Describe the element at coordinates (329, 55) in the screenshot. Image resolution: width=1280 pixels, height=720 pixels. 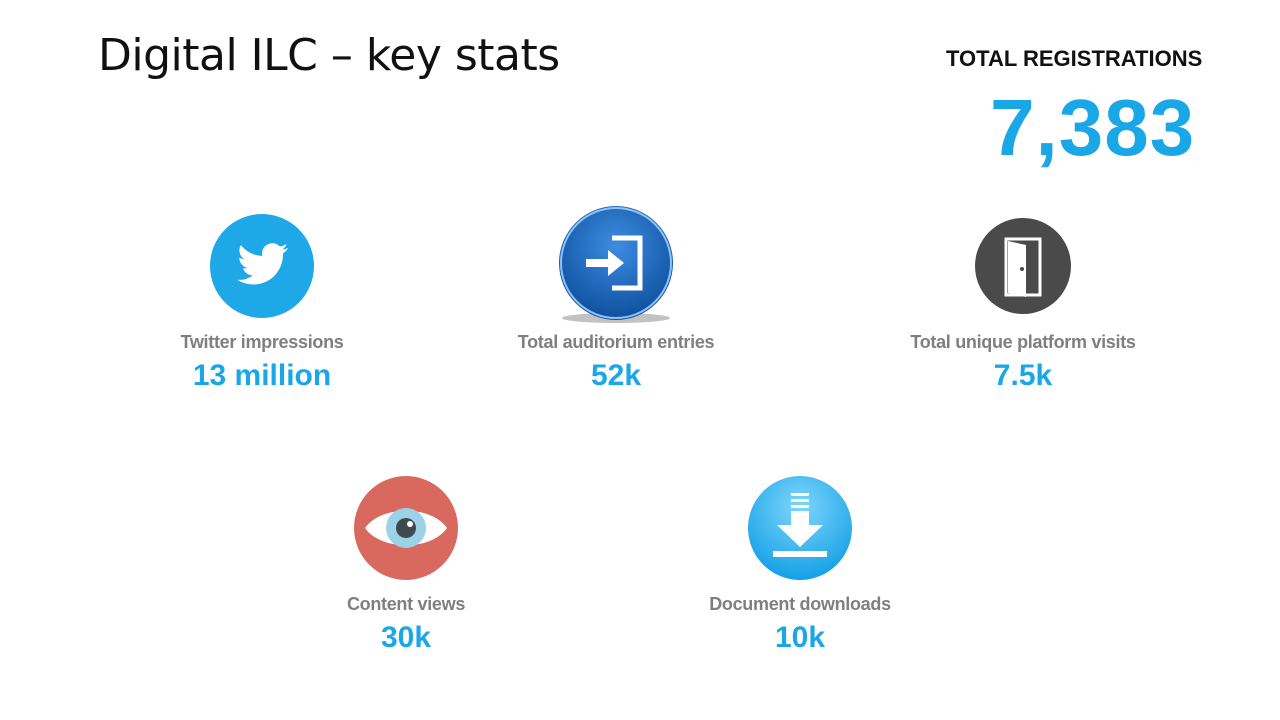
I see `page-title: Digital ILC – key stats` at that location.